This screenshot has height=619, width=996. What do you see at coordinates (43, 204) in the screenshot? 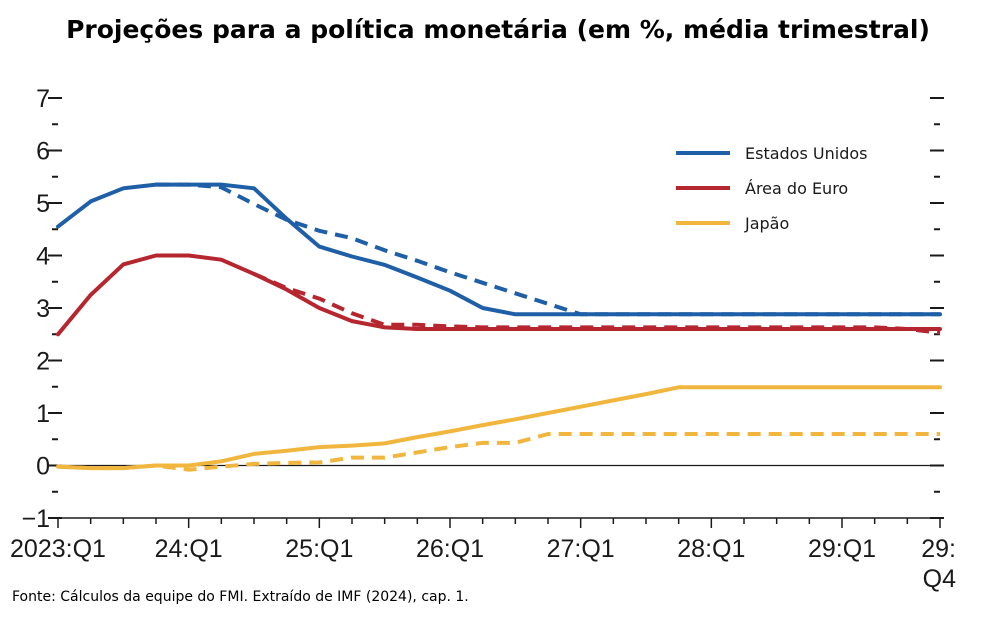
I see `y-tick-label: 5` at bounding box center [43, 204].